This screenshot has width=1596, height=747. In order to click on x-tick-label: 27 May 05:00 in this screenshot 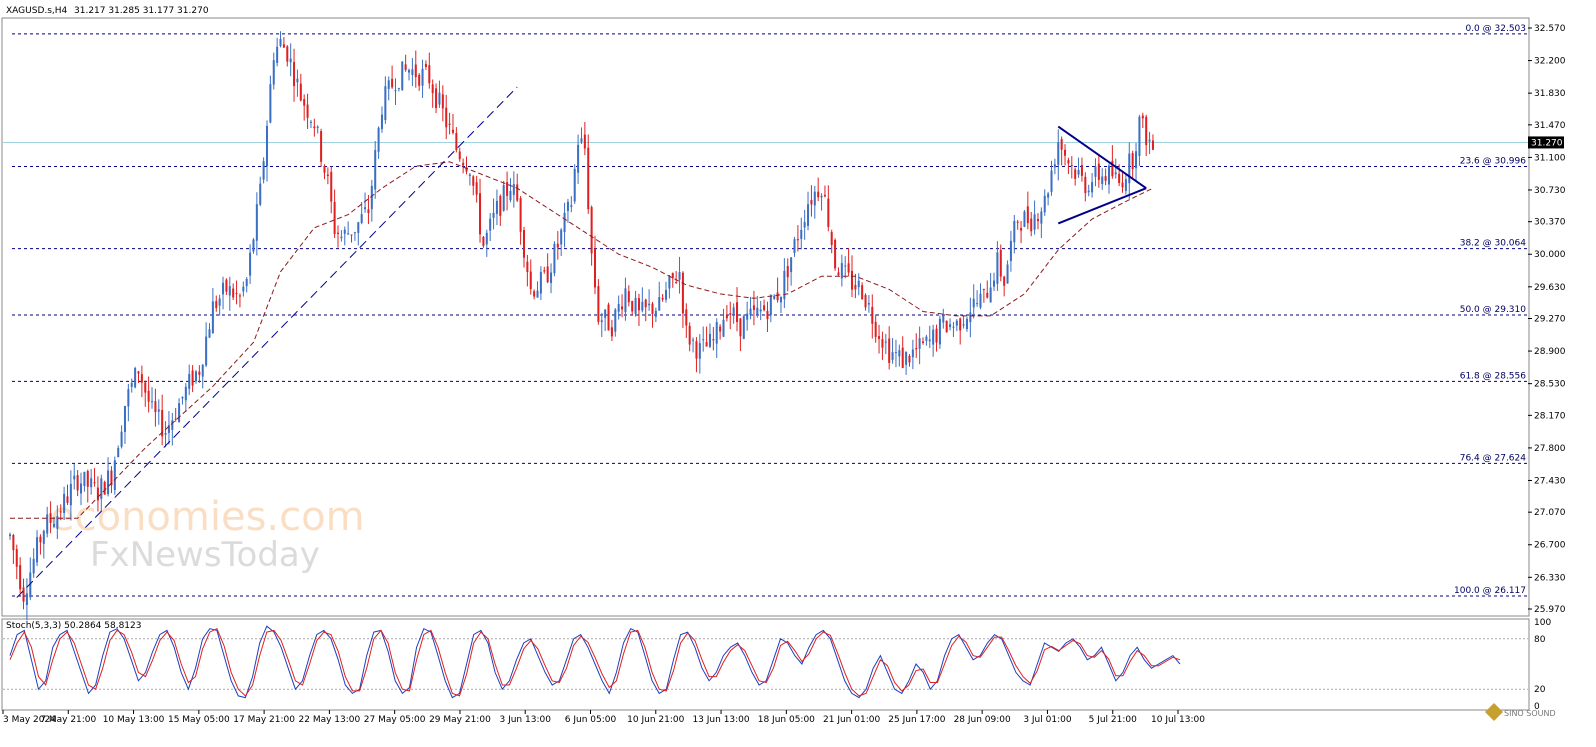, I will do `click(395, 720)`.